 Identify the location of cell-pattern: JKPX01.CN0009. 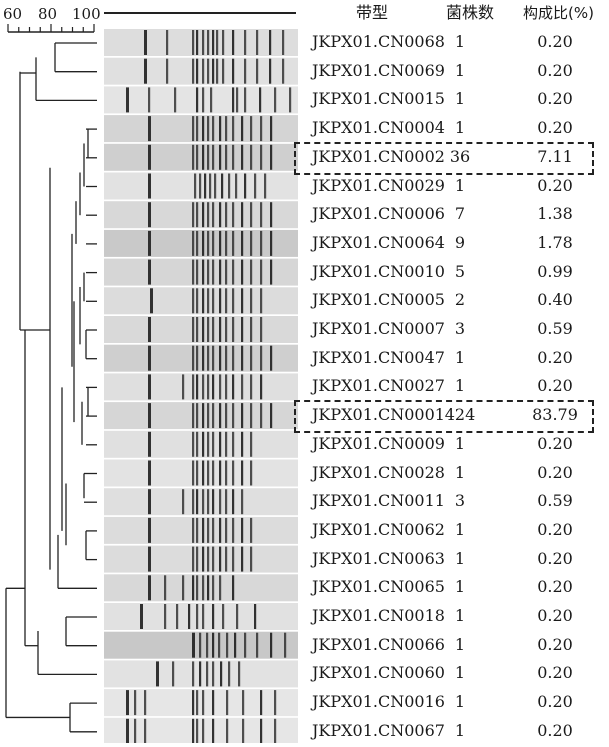
(378, 443).